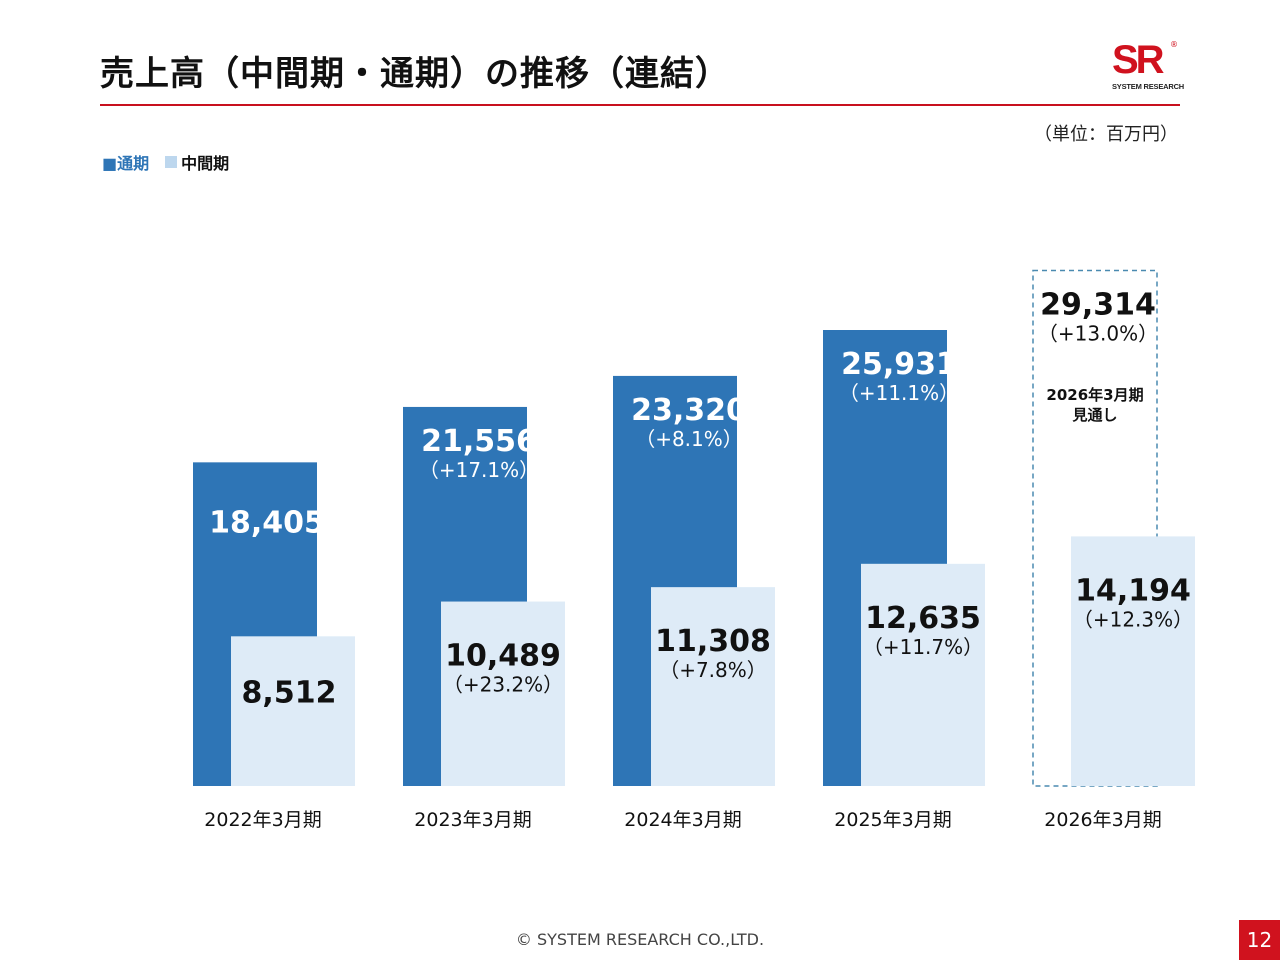  I want to click on unit-label: （単位：百万円）, so click(1106, 134).